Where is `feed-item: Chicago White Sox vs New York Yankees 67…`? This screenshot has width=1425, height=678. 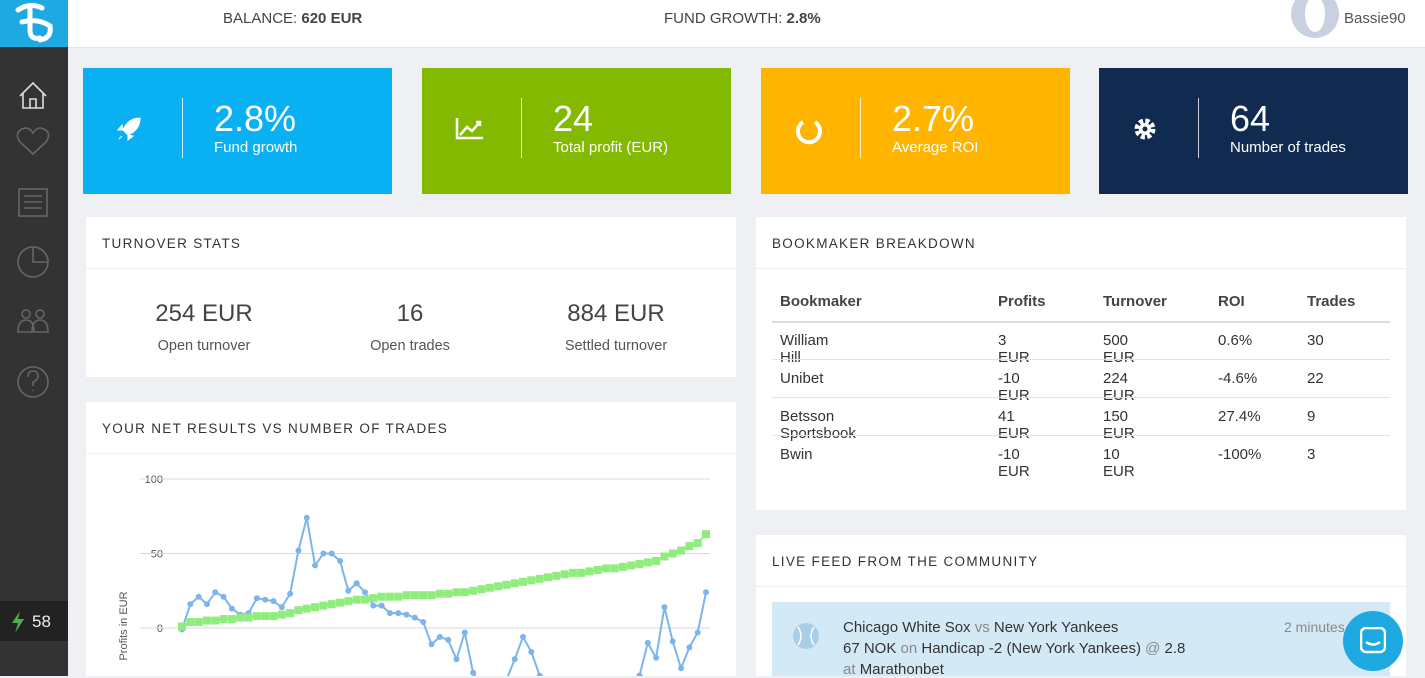 feed-item: Chicago White Sox vs New York Yankees 67… is located at coordinates (1081, 640).